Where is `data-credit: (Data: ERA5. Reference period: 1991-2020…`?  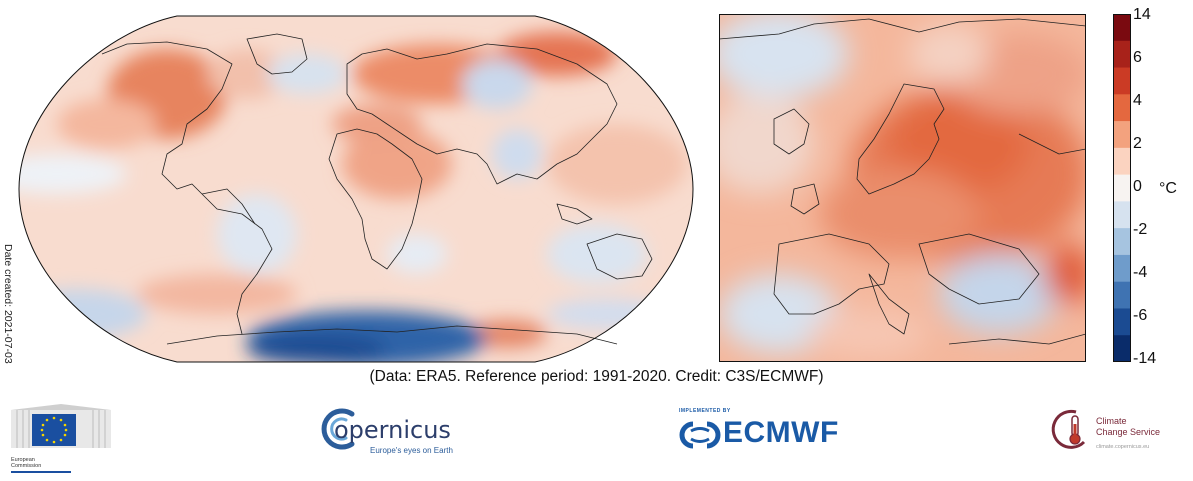 data-credit: (Data: ERA5. Reference period: 1991-2020… is located at coordinates (596, 376).